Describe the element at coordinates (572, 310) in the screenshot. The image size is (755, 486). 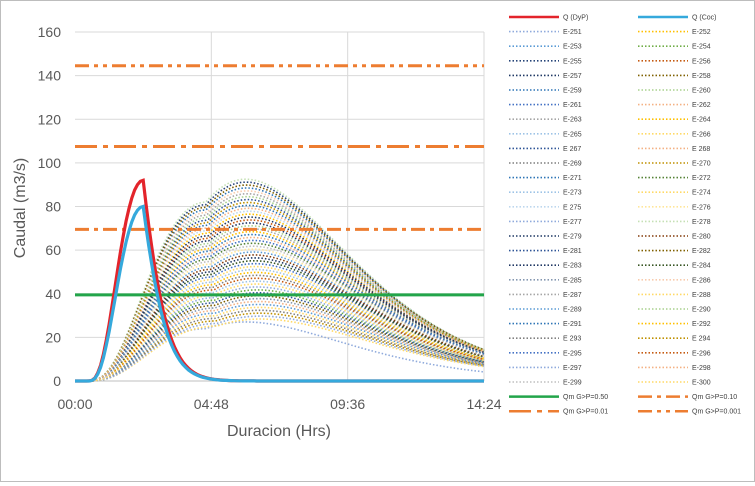
I see `legend-label: E-289` at that location.